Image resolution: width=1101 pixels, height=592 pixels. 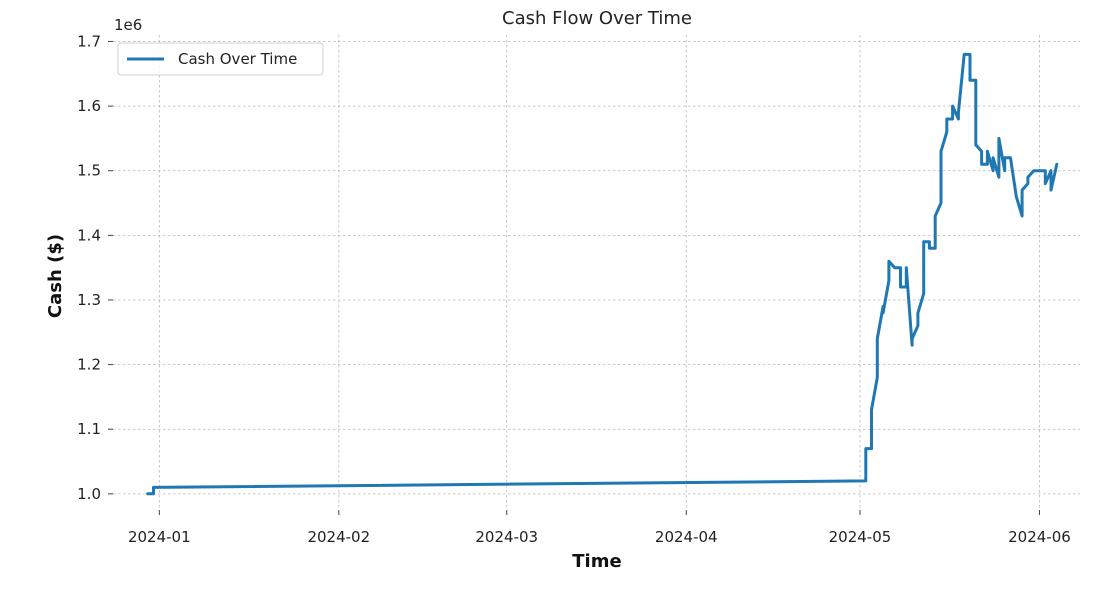 I want to click on y-axis-label: Cash ($), so click(x=55, y=276).